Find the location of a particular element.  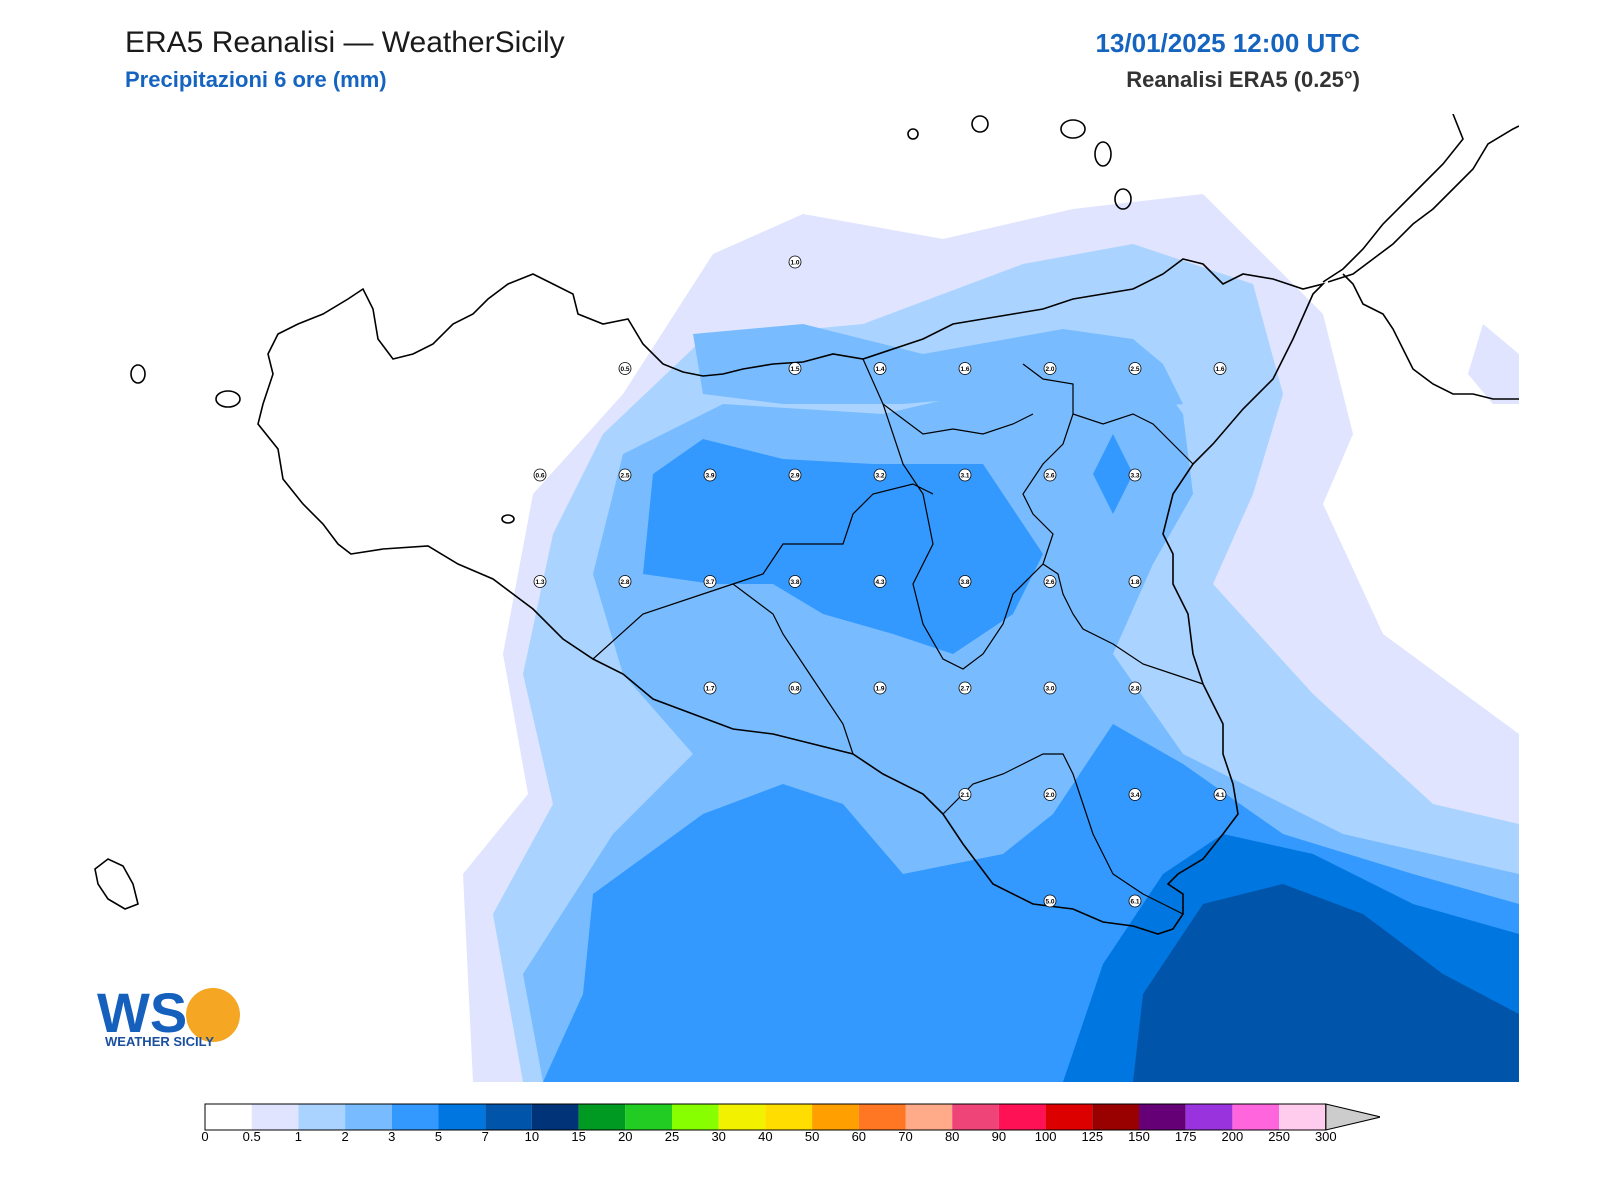

colorbar-tick-label: 0 is located at coordinates (204, 1135).